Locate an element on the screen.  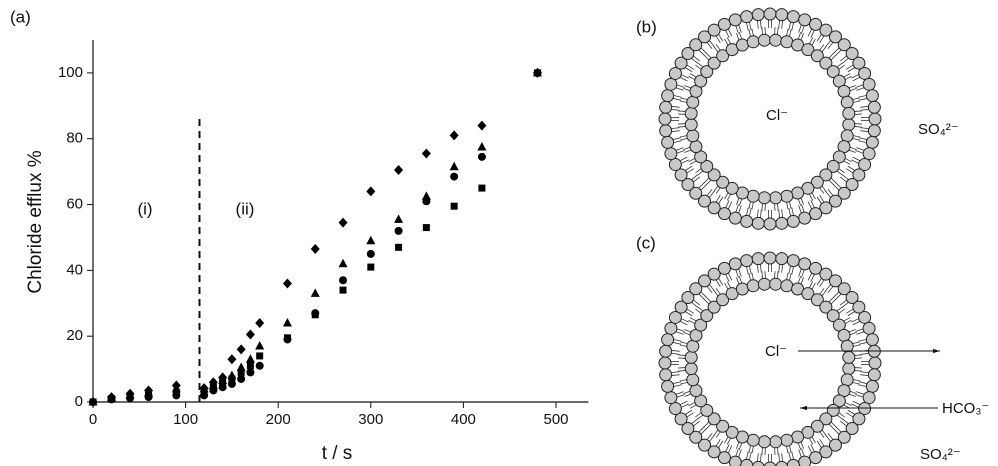
x-tick-label: 500 is located at coordinates (555, 419).